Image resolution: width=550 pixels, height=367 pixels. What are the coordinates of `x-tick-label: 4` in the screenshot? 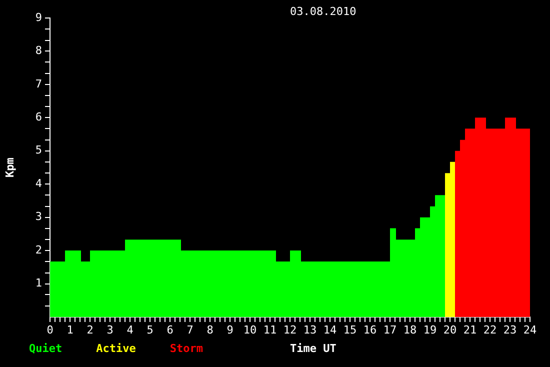 It's located at (130, 329).